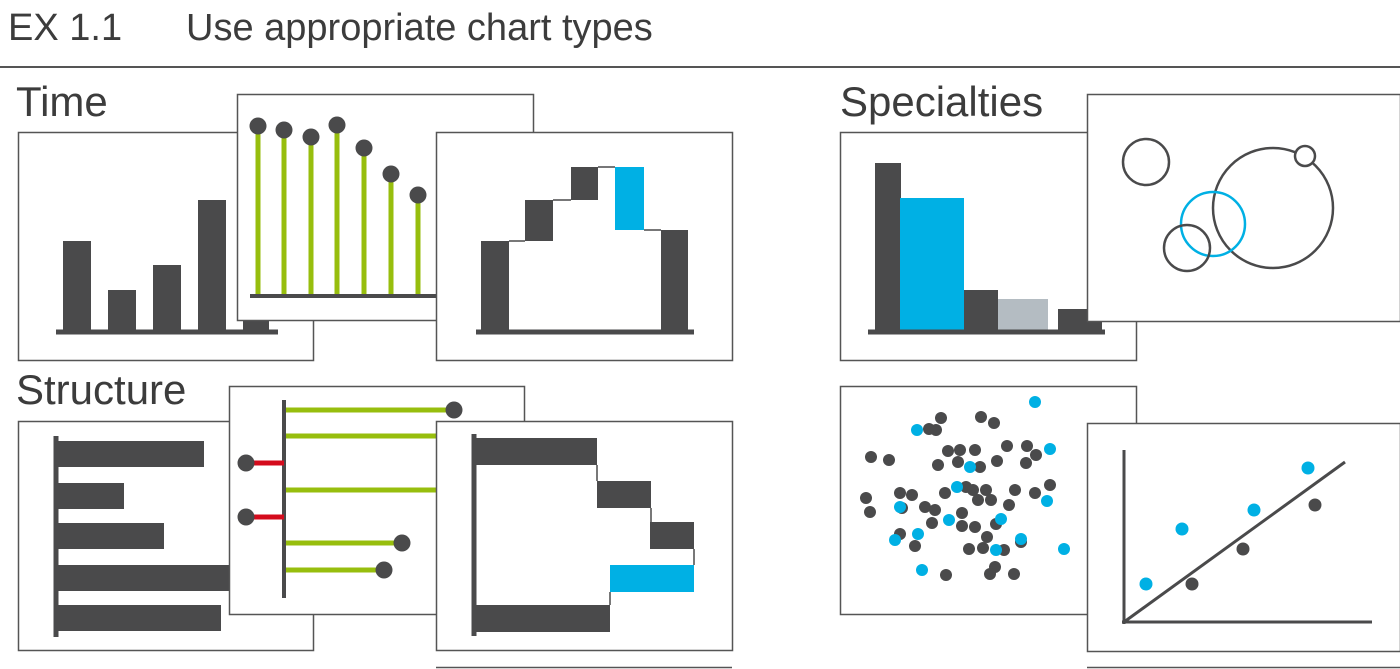 This screenshot has width=1400, height=669. I want to click on section-label-specialties: Specialties, so click(942, 101).